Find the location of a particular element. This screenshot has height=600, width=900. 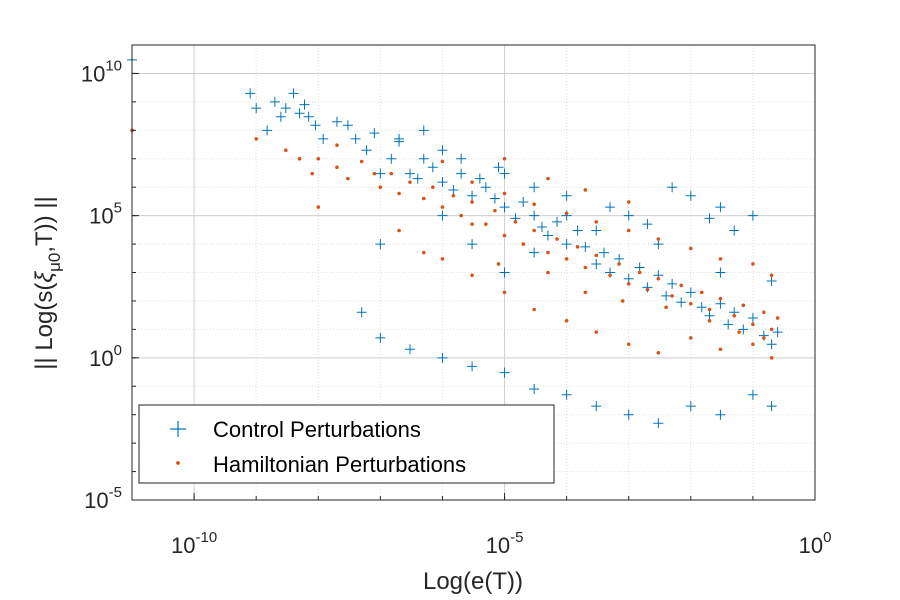

y-label-suffix: ,T)) || is located at coordinates (44, 224).